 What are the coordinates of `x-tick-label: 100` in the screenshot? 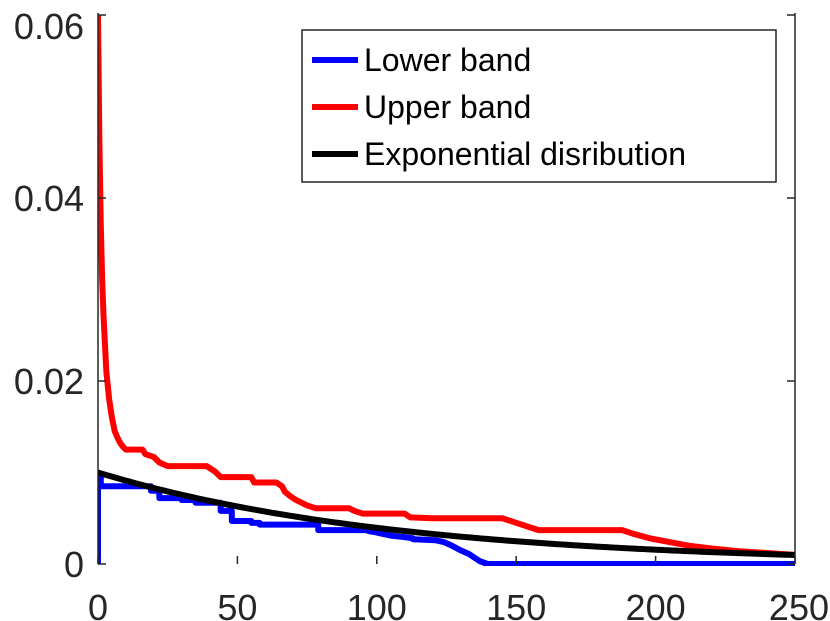 It's located at (377, 604).